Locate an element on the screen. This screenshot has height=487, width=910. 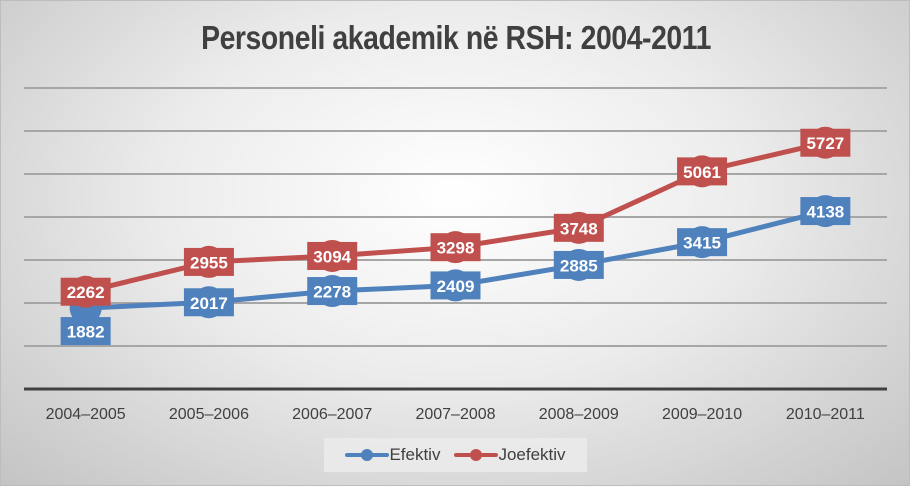
data-label: 3748 is located at coordinates (578, 227).